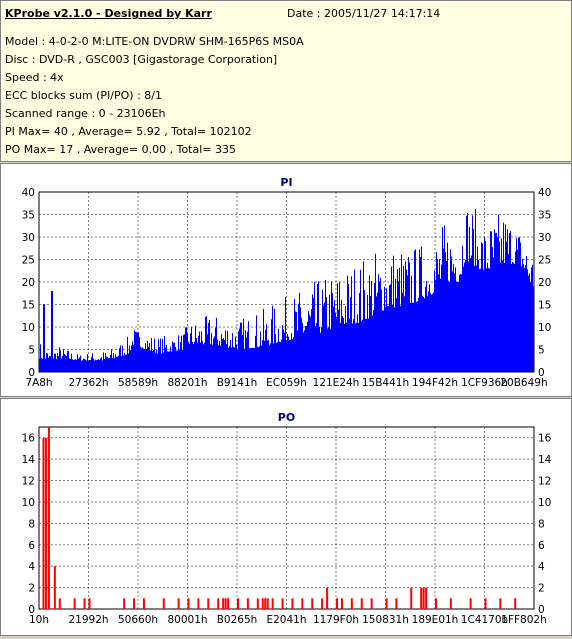  I want to click on y-tick-label-right: 6, so click(541, 546).